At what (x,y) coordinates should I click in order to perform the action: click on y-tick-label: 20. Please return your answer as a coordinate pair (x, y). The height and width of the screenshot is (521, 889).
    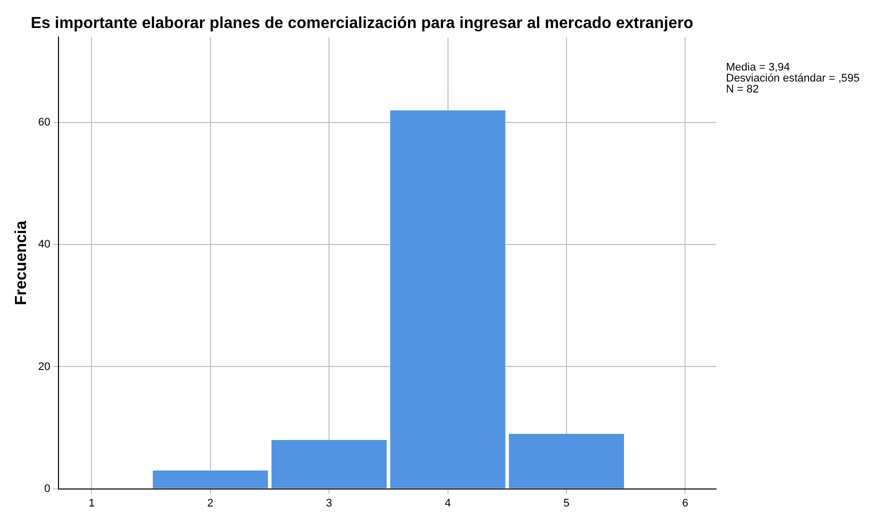
    Looking at the image, I should click on (44, 366).